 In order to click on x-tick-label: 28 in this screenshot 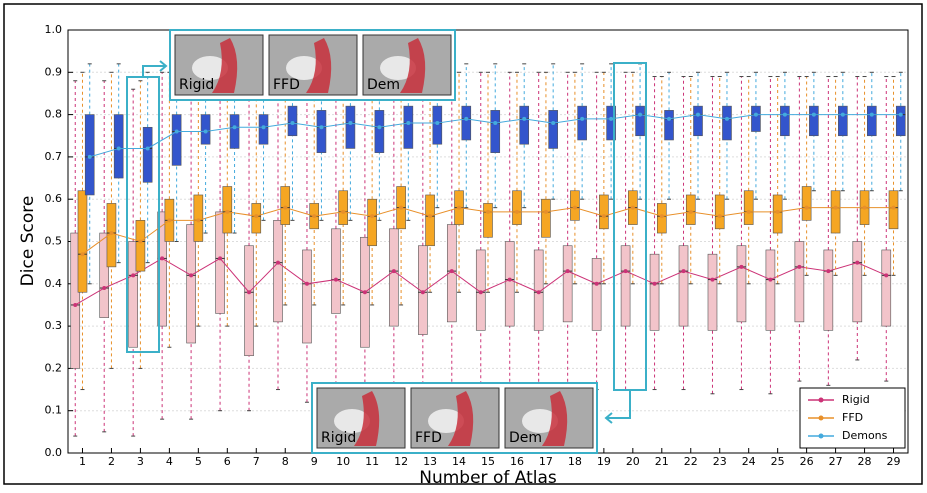, I will do `click(865, 461)`.